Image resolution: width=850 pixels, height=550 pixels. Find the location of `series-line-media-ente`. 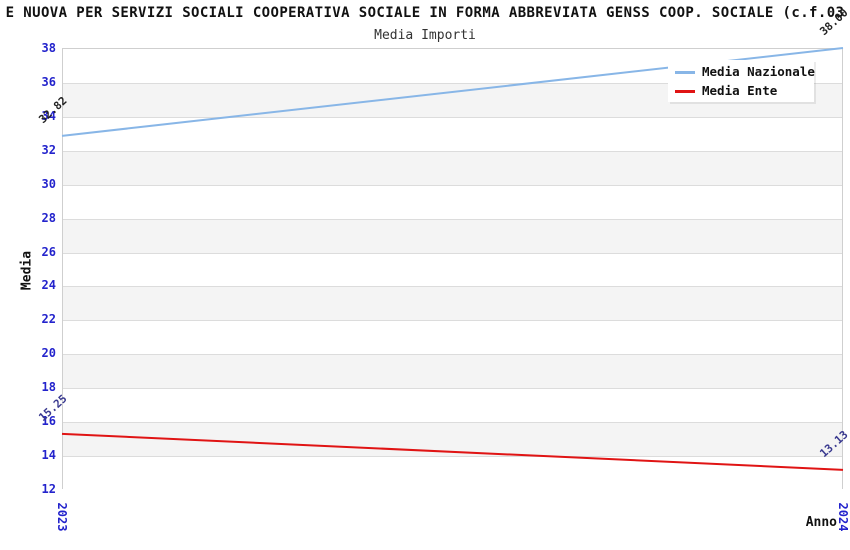

series-line-media-ente is located at coordinates (452, 451).